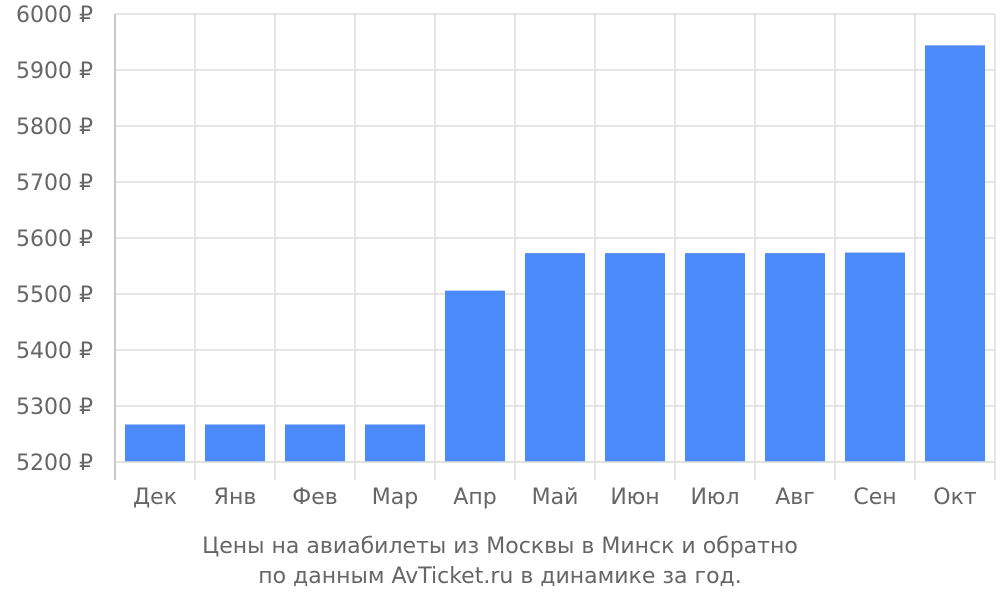  I want to click on x-tick-label: Окт, so click(955, 497).